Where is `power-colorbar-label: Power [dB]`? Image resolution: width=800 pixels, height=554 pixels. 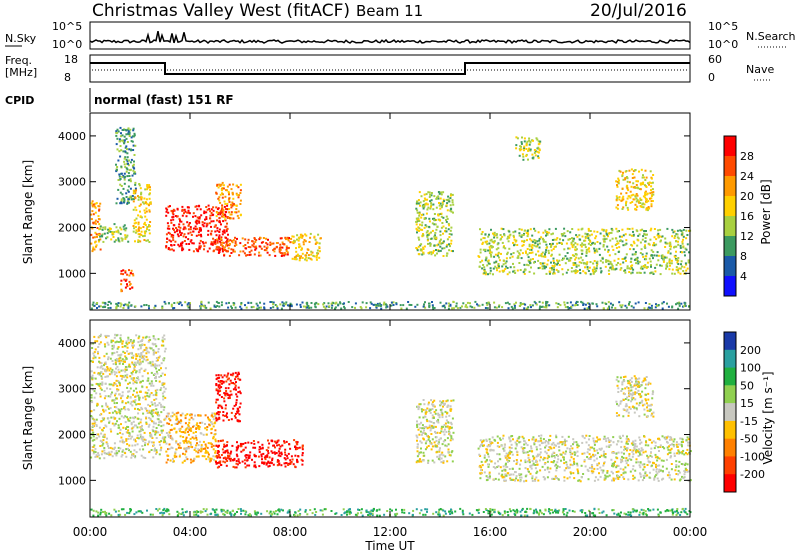
power-colorbar-label: Power [dB] is located at coordinates (766, 211).